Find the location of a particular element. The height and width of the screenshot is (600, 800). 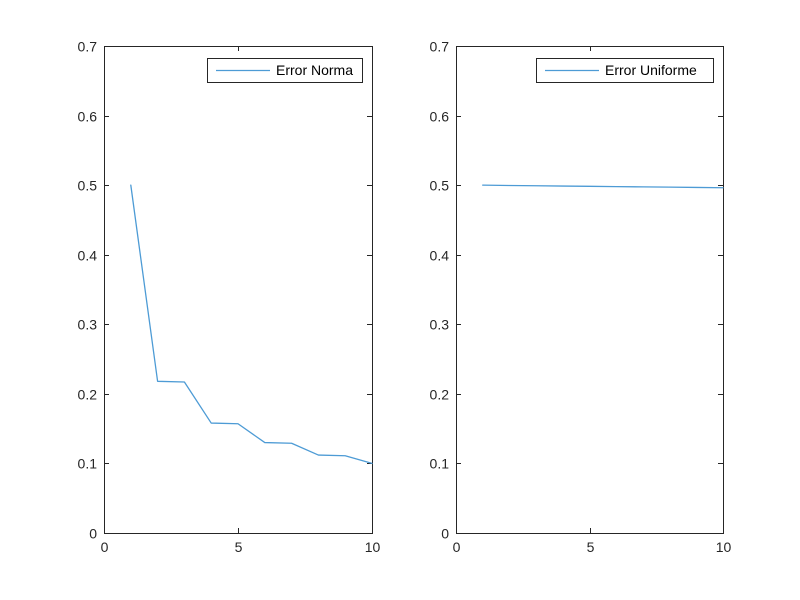

legend-label: Error Uniforme is located at coordinates (651, 70).